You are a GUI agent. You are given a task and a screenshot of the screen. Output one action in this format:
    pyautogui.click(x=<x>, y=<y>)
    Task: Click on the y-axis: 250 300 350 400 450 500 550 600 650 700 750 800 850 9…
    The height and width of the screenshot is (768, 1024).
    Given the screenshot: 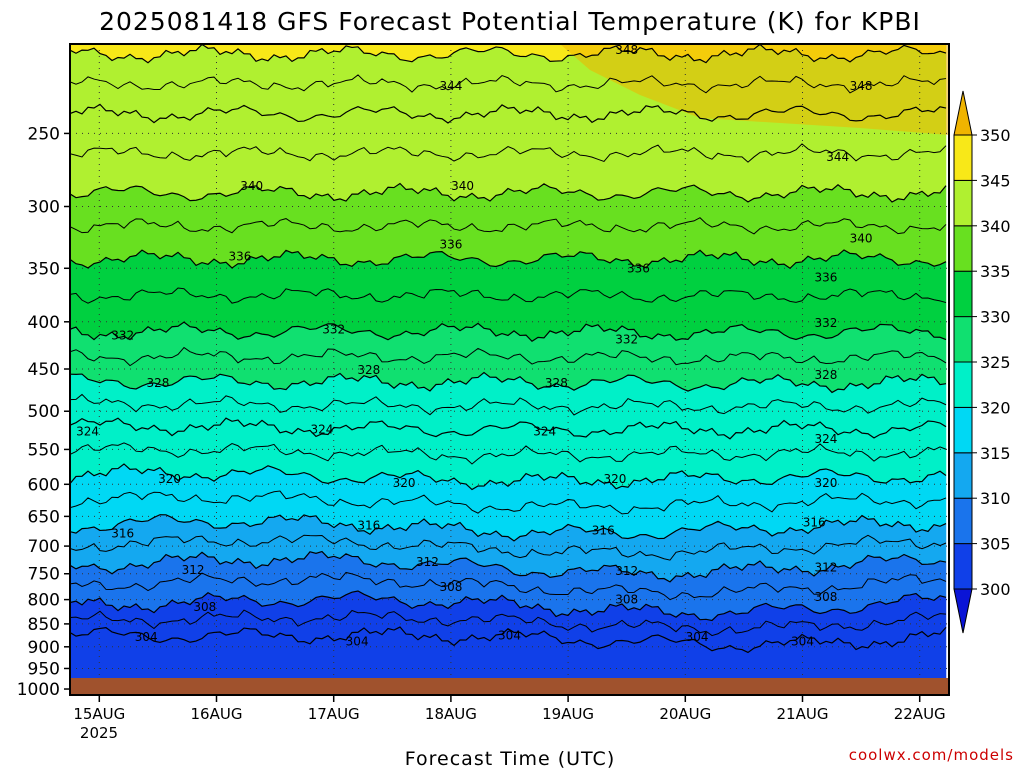 What is the action you would take?
    pyautogui.click(x=43, y=412)
    